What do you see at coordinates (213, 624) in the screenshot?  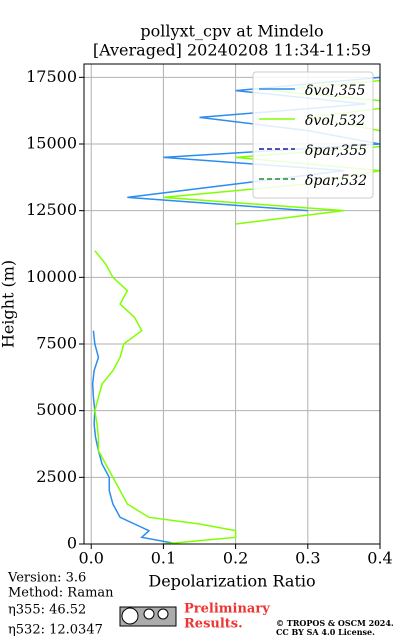 I see `preliminary-2: Results.` at bounding box center [213, 624].